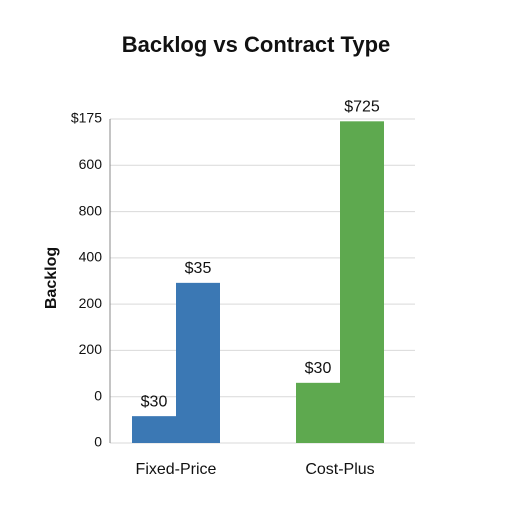 The image size is (512, 512). Describe the element at coordinates (86, 118) in the screenshot. I see `y-tick-label: $175` at that location.